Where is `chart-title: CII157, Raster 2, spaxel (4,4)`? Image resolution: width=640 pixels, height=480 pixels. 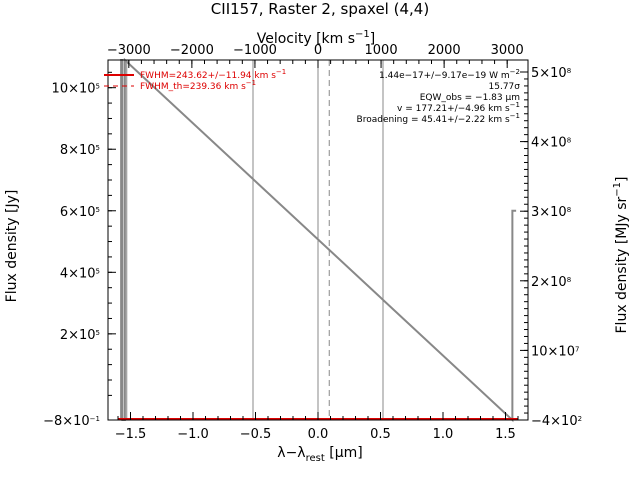
chart-title: CII157, Raster 2, spaxel (4,4) is located at coordinates (320, 9).